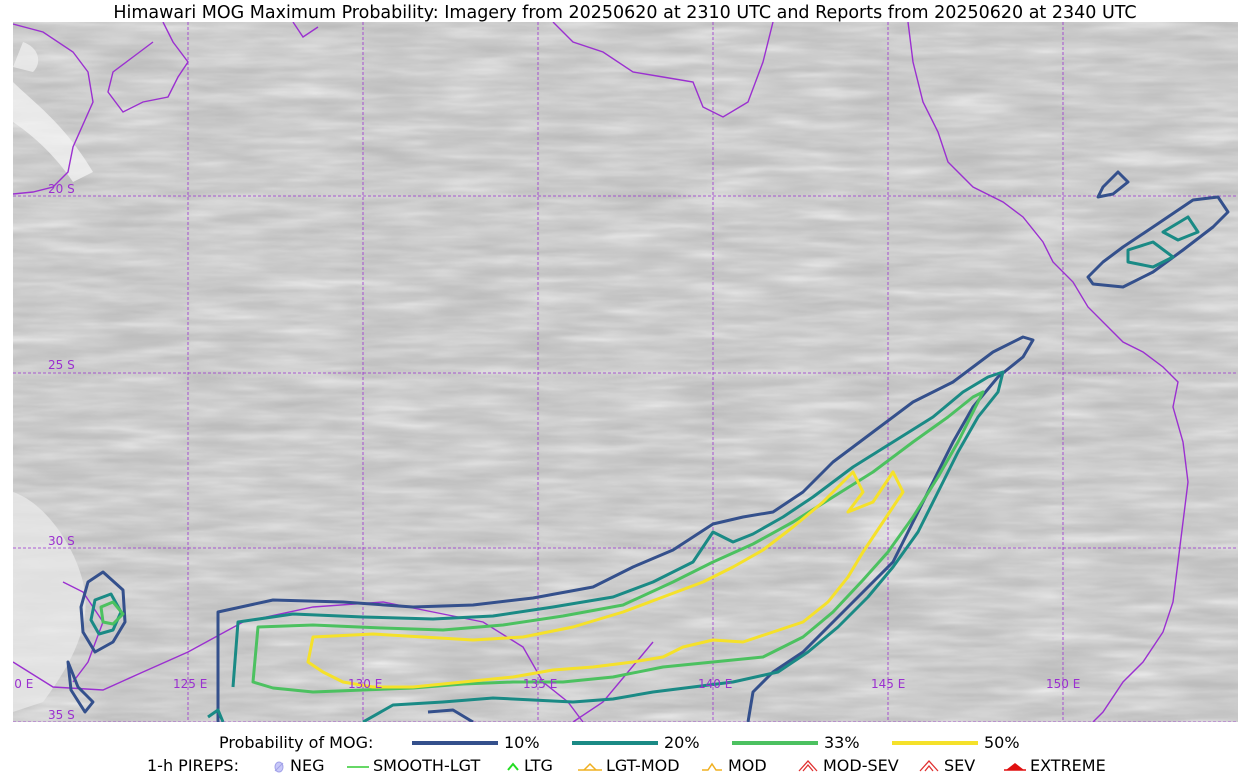 The image size is (1250, 782). I want to click on lon-label-130e: 130 E, so click(365, 684).